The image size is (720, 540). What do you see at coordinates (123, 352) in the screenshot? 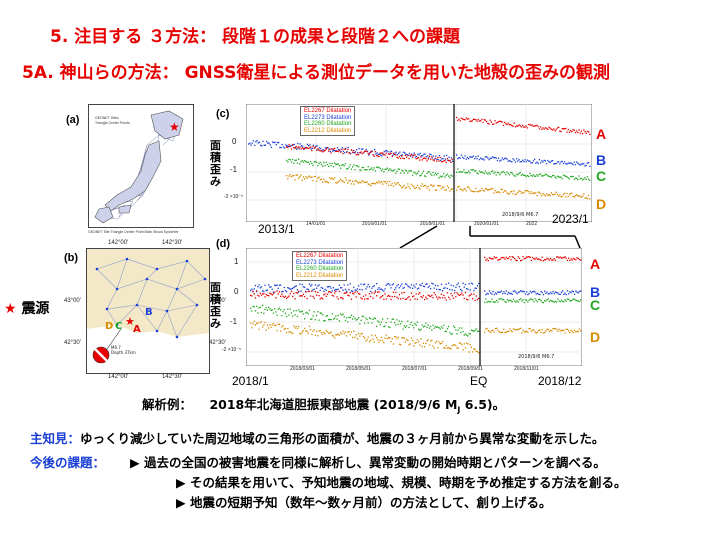
I see `map-b-depth: Depth 37km` at bounding box center [123, 352].